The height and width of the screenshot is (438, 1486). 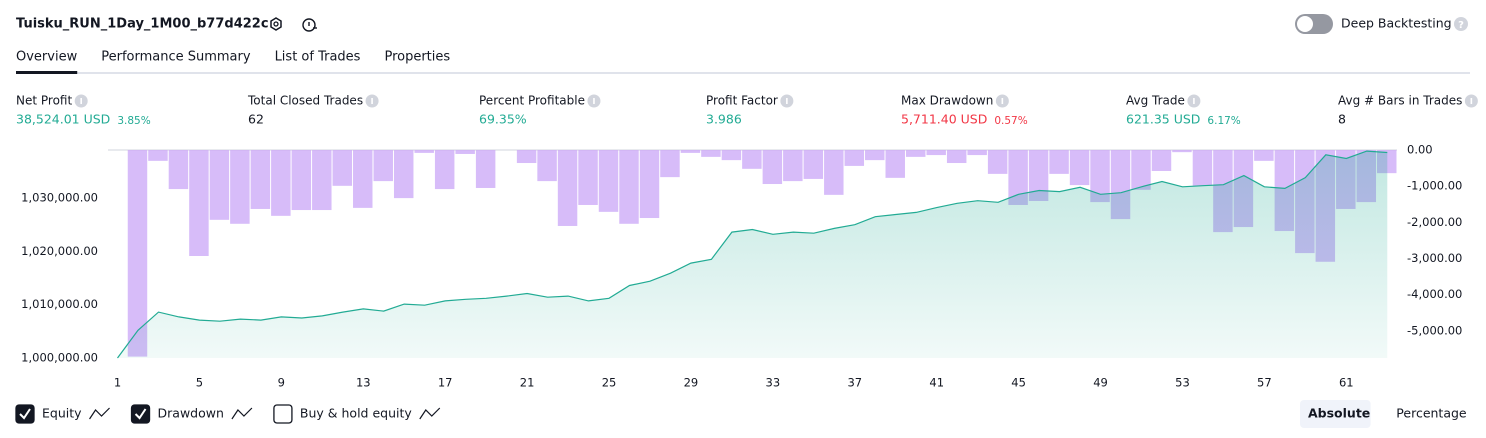 I want to click on tab: List of Trades, so click(x=318, y=57).